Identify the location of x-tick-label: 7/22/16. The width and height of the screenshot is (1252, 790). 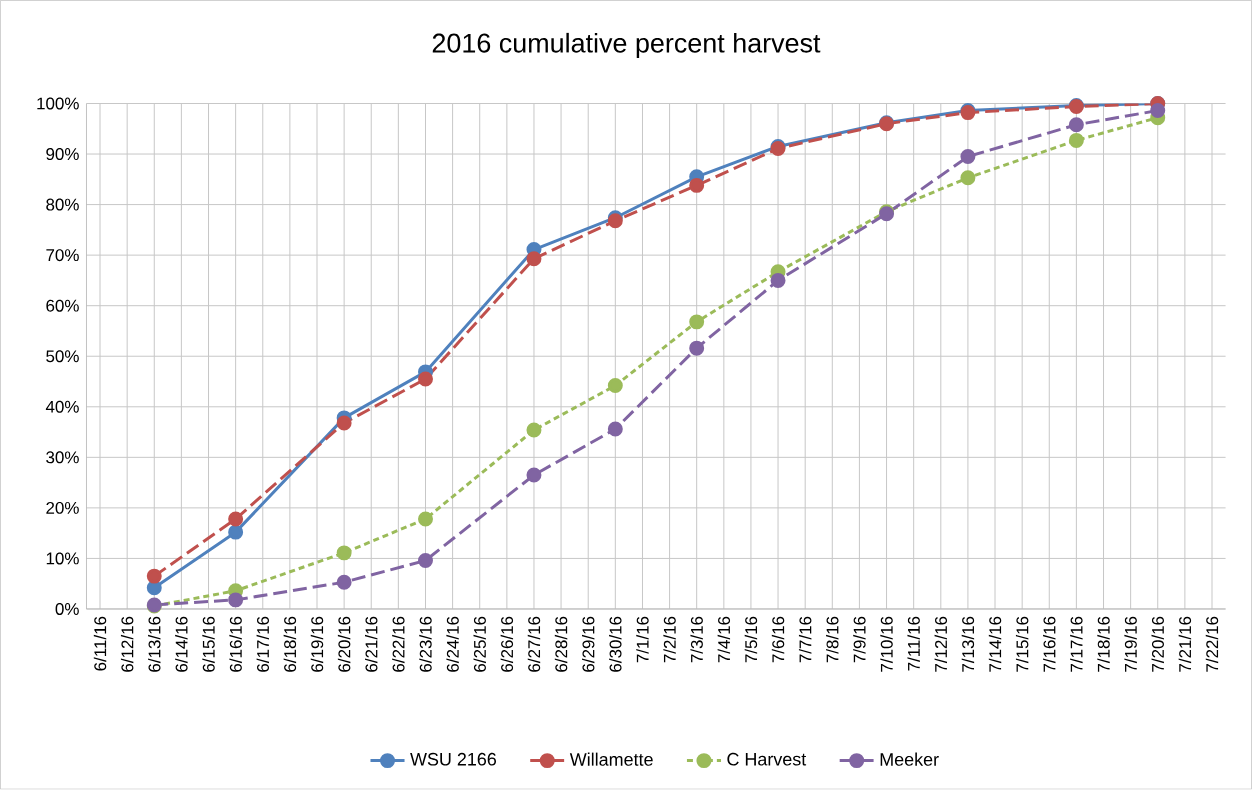
(1212, 644).